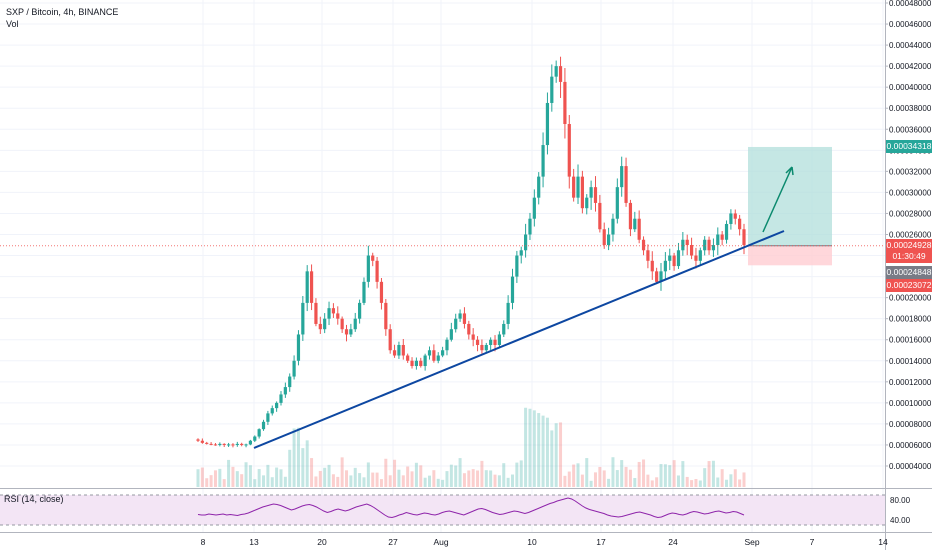 The height and width of the screenshot is (550, 932). Describe the element at coordinates (910, 466) in the screenshot. I see `price-tick-label: 0.00004000` at that location.